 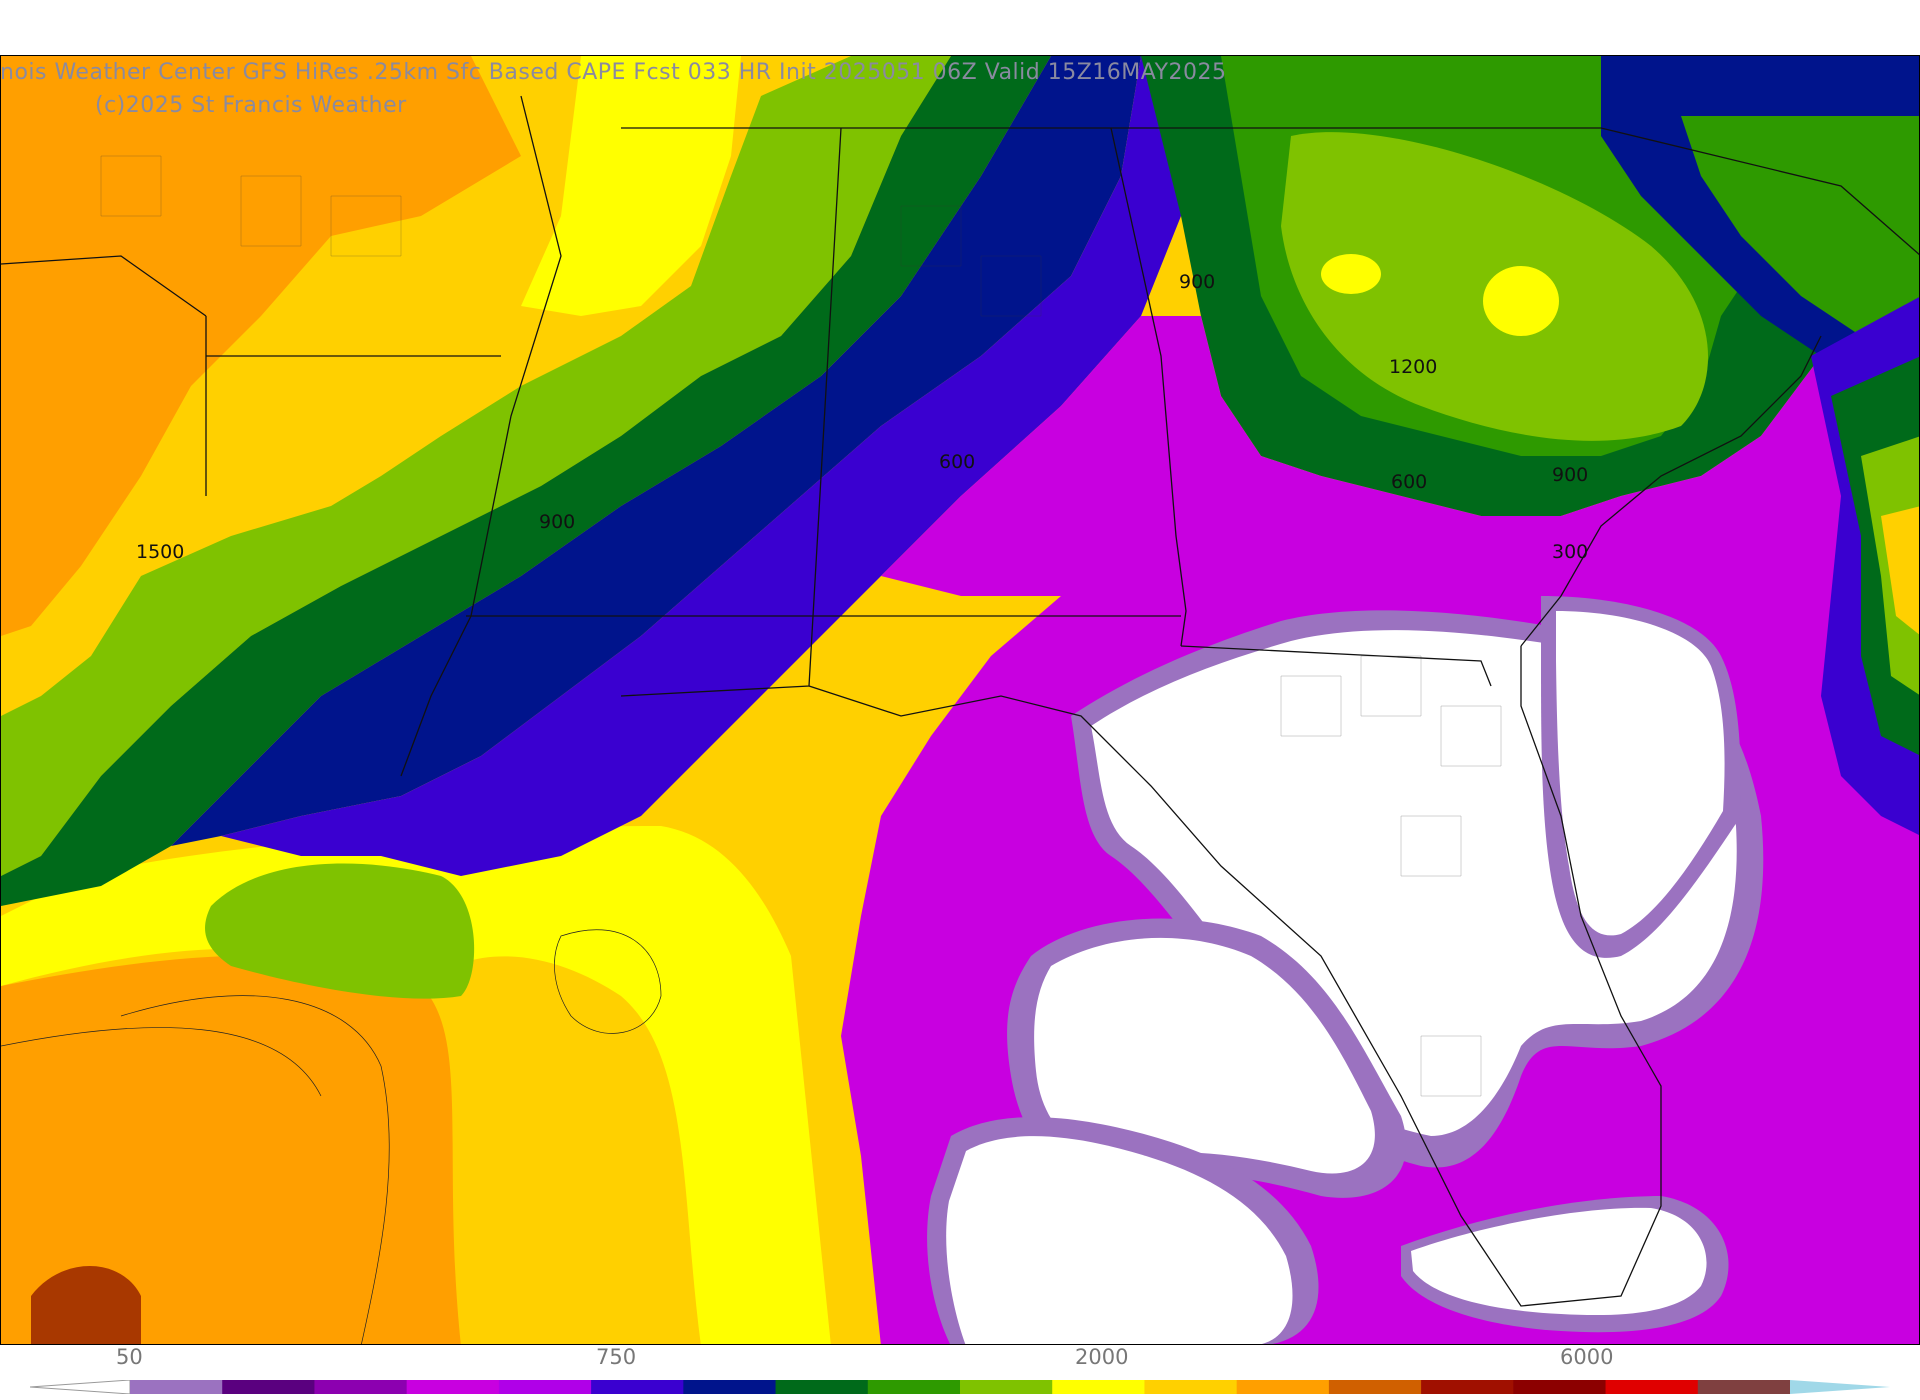 What do you see at coordinates (616, 1357) in the screenshot?
I see `colorbar-tick-750: 750` at bounding box center [616, 1357].